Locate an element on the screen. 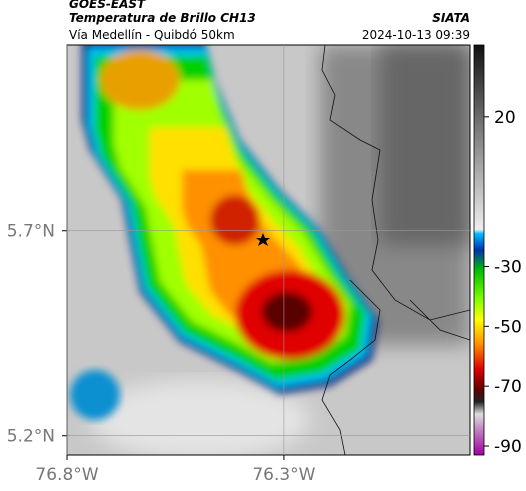 Image resolution: width=526 pixels, height=491 pixels. subtitle: Vía Medellín - Quibdó 50km is located at coordinates (152, 35).